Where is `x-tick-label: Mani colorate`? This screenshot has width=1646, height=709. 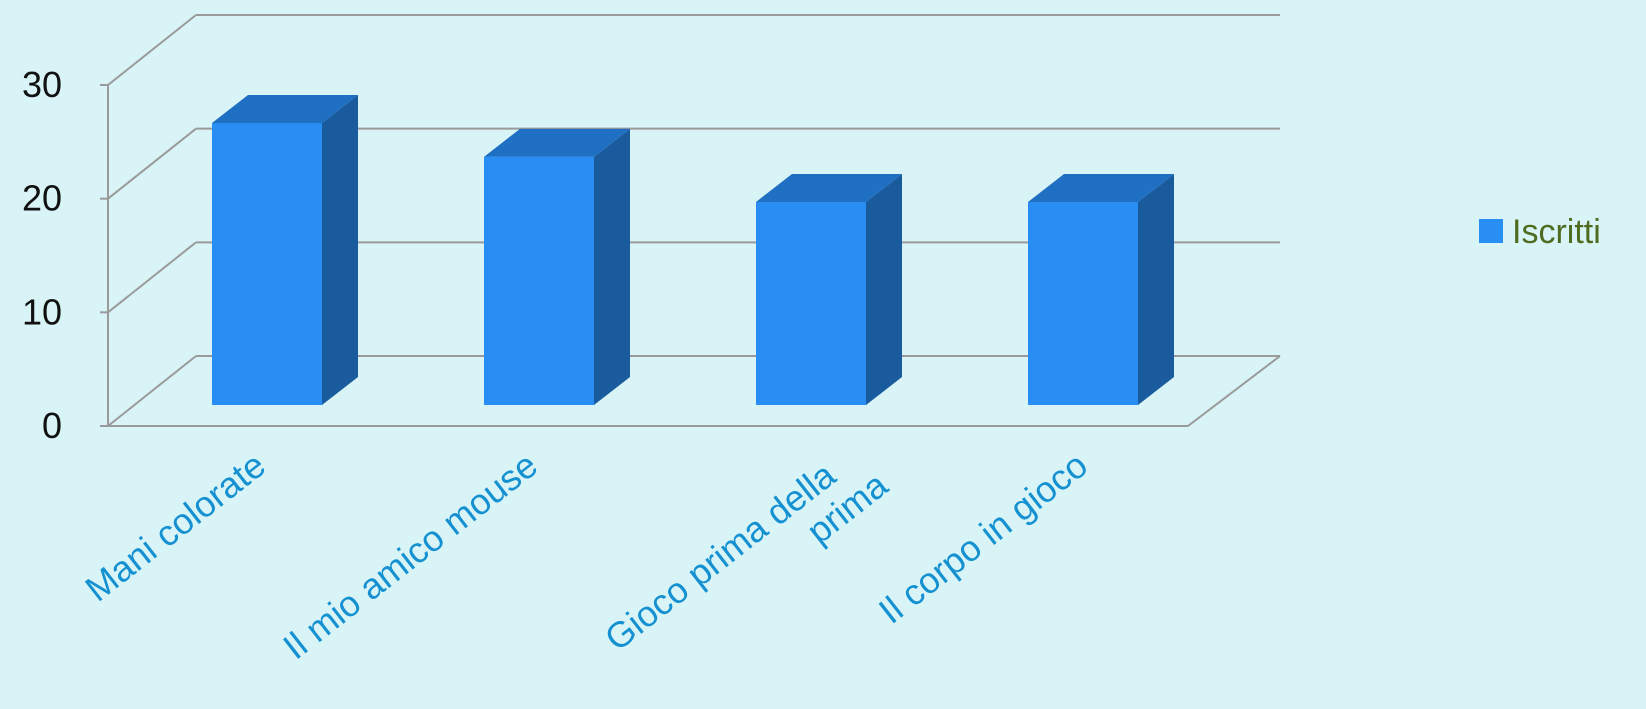
x-tick-label: Mani colorate is located at coordinates (175, 526).